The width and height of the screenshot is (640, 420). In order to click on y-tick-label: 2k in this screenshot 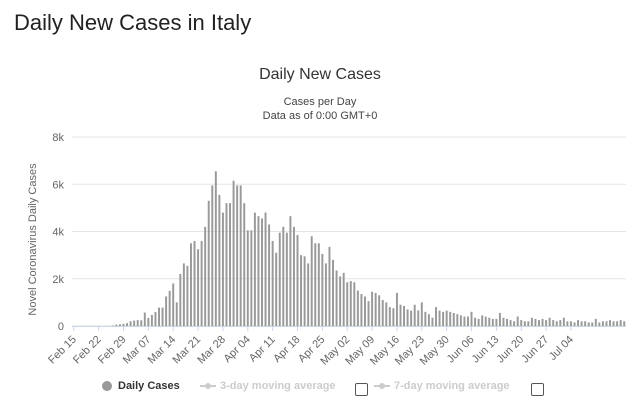, I will do `click(58, 280)`.